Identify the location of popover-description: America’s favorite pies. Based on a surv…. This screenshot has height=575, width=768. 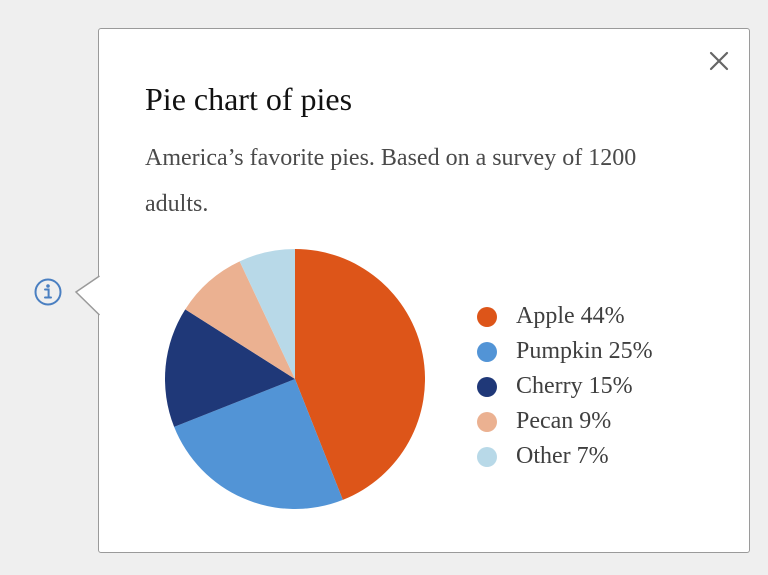
(391, 181).